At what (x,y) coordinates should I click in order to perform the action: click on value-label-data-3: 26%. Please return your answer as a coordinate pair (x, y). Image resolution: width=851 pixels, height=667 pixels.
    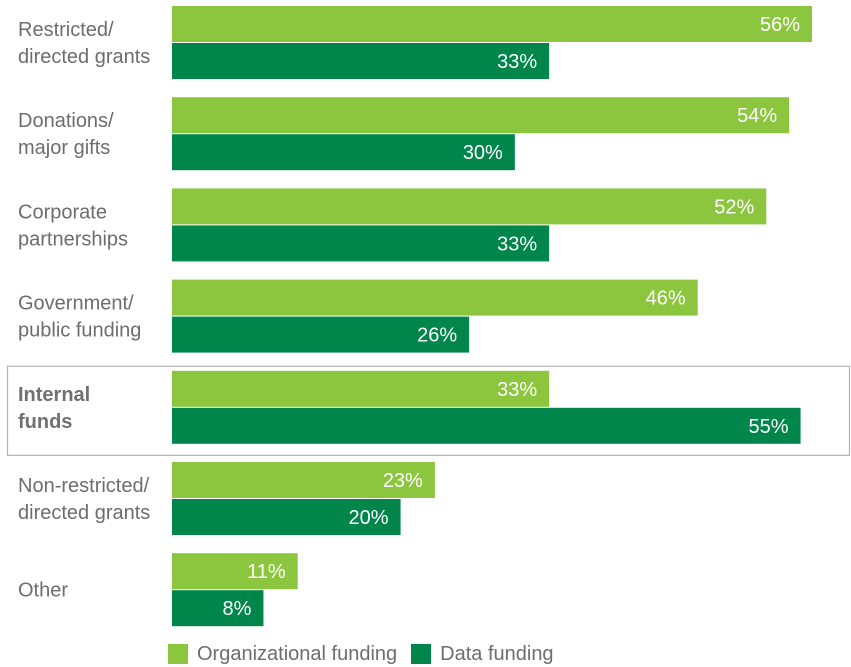
    Looking at the image, I should click on (437, 336).